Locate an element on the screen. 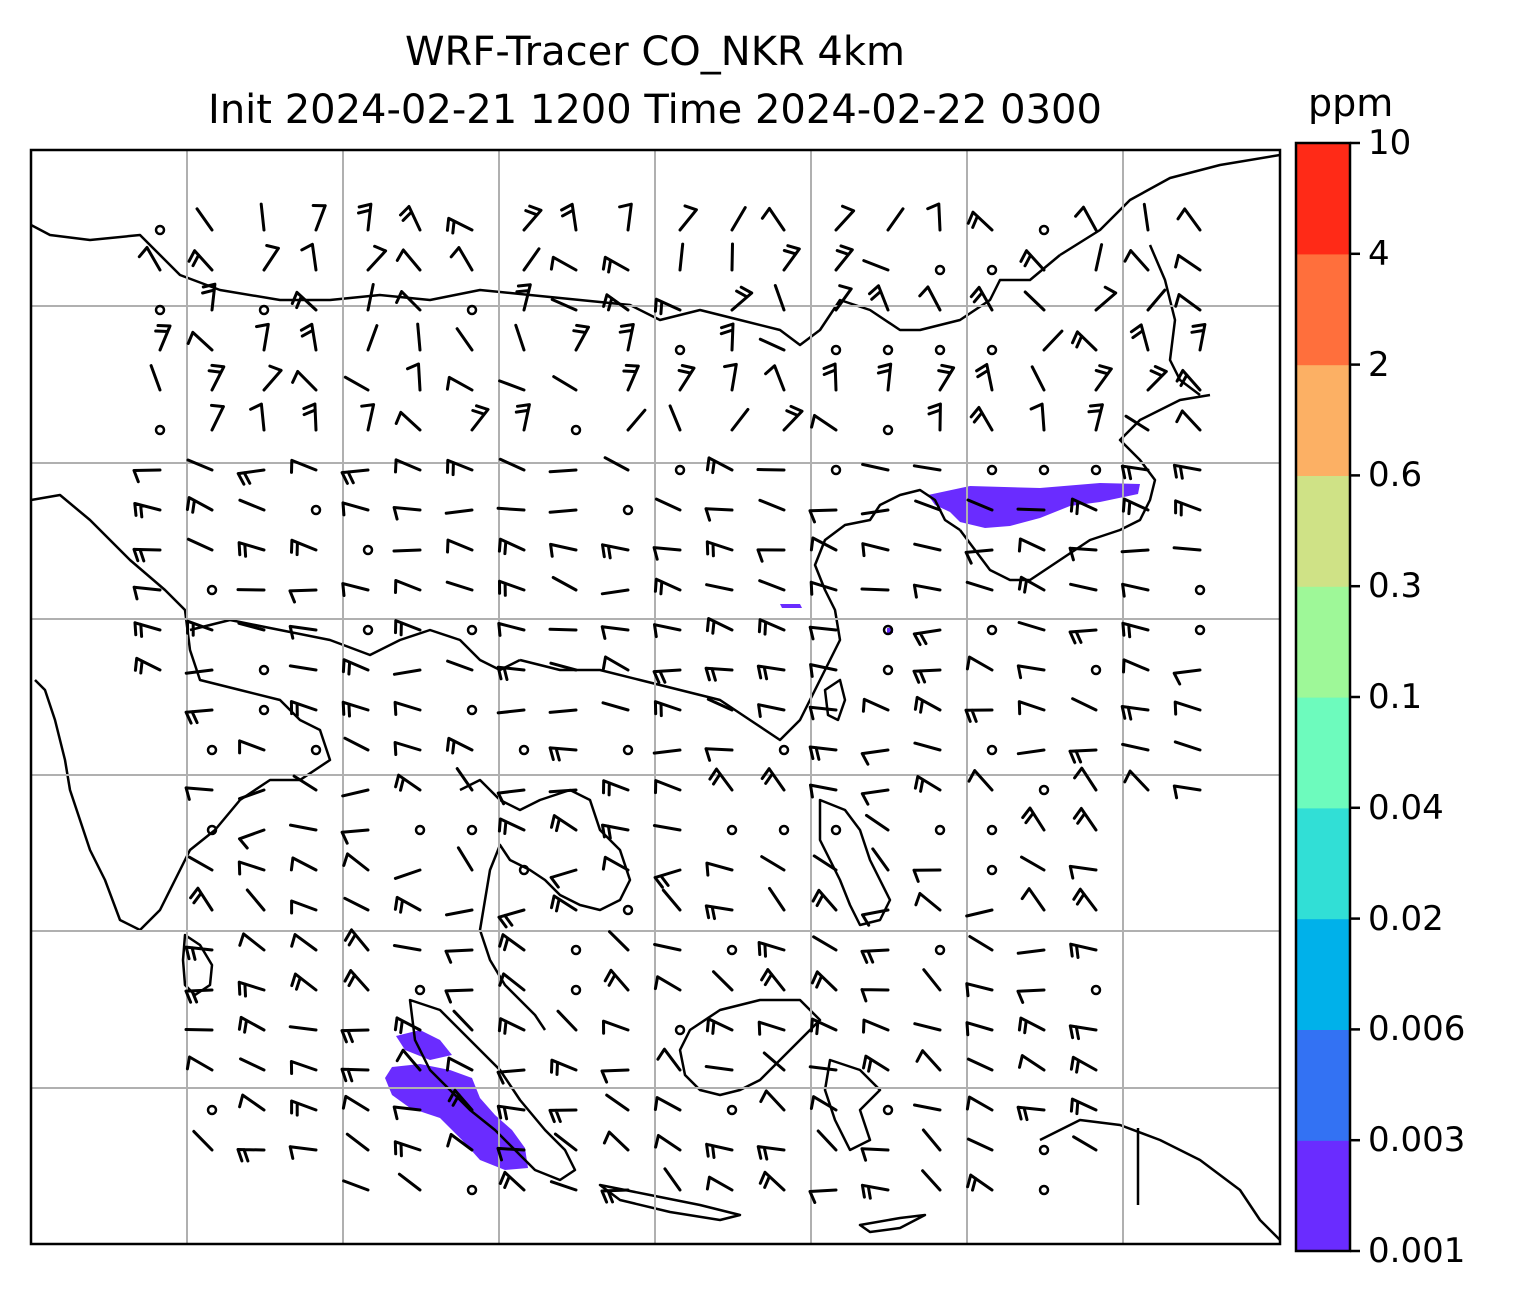 The height and width of the screenshot is (1306, 1528). colorbar-tick-label: 0.1 is located at coordinates (1395, 697).